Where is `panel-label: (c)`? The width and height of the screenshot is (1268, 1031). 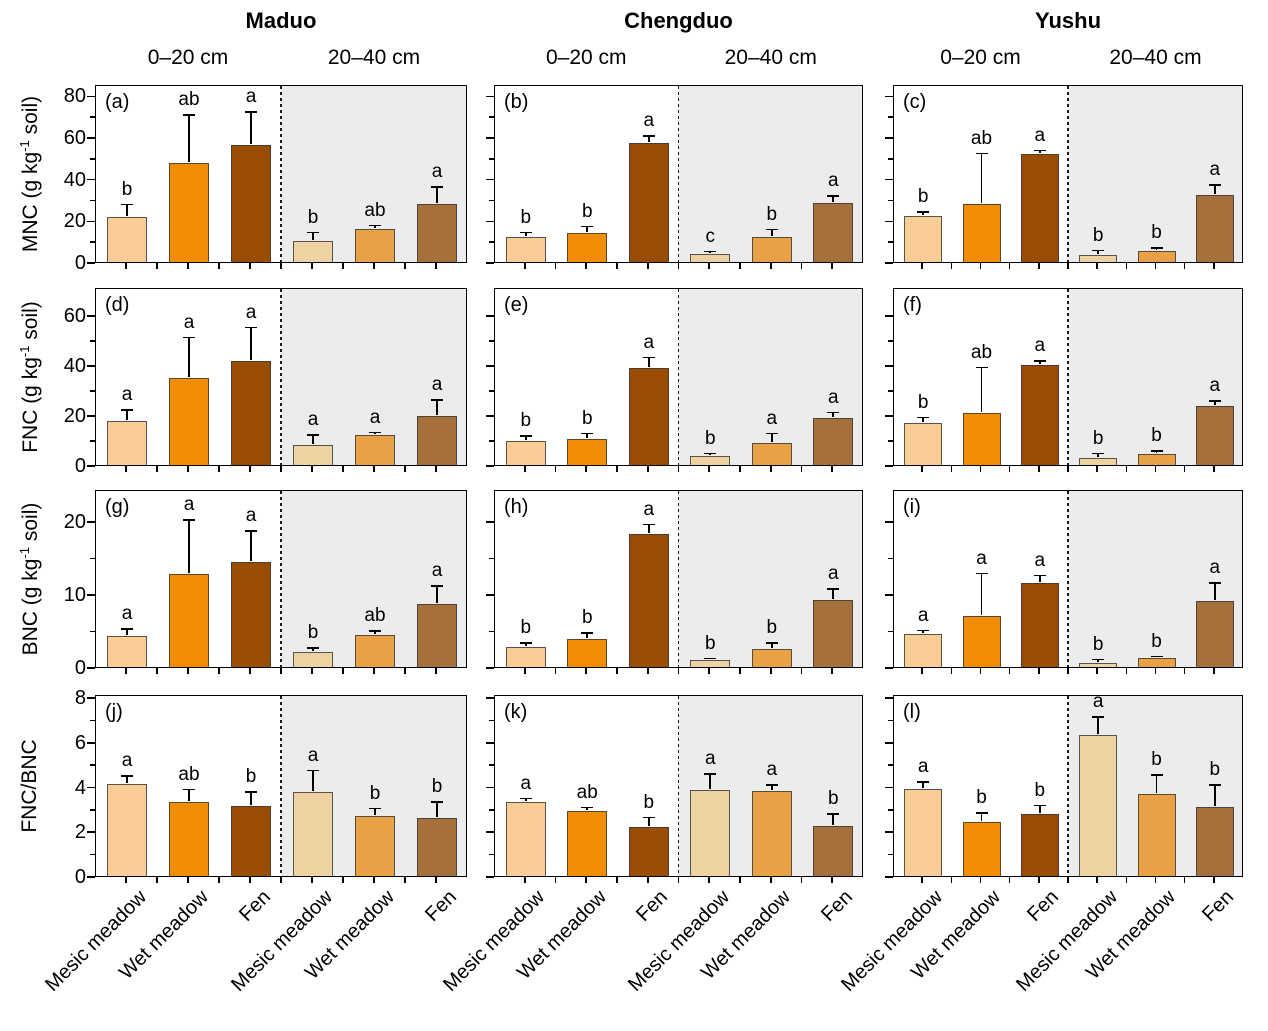
panel-label: (c) is located at coordinates (915, 102).